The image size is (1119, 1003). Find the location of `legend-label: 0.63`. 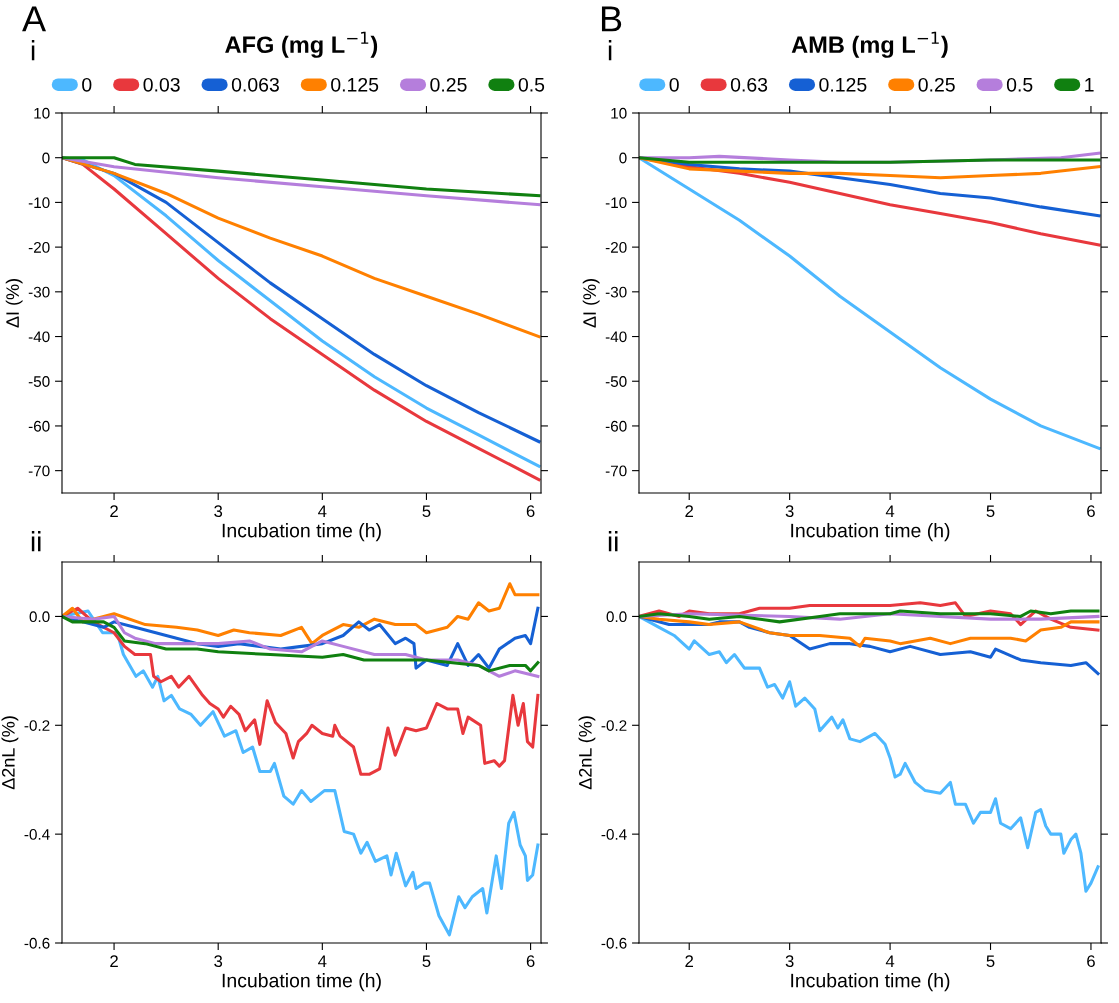

legend-label: 0.63 is located at coordinates (749, 84).